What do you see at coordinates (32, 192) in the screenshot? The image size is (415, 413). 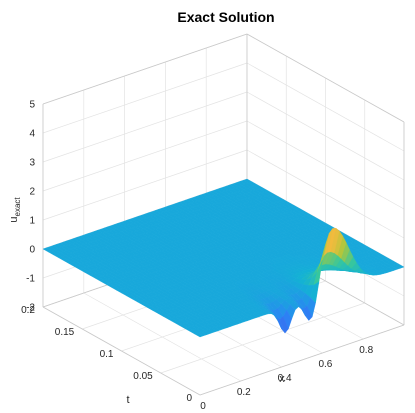 I see `z-tick-label: 2` at bounding box center [32, 192].